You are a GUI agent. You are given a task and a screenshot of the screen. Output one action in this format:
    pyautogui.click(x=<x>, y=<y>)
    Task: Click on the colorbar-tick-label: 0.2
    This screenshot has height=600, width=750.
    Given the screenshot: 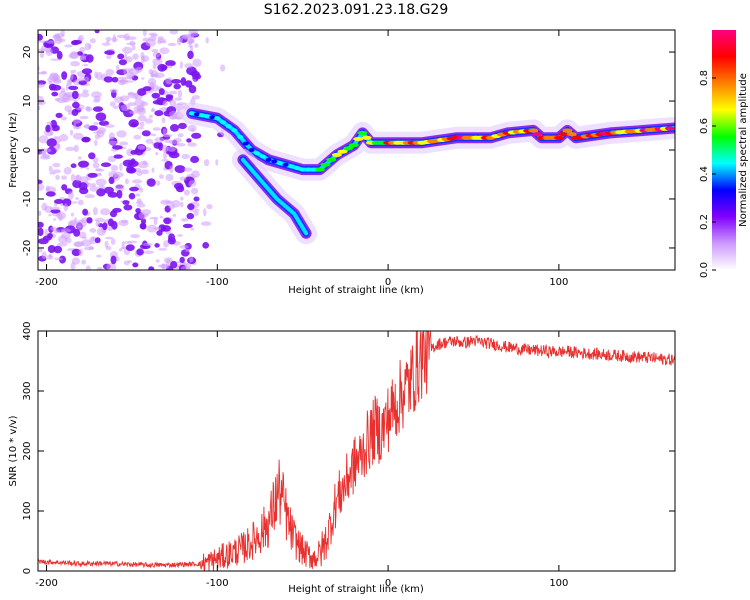 What is the action you would take?
    pyautogui.click(x=704, y=222)
    